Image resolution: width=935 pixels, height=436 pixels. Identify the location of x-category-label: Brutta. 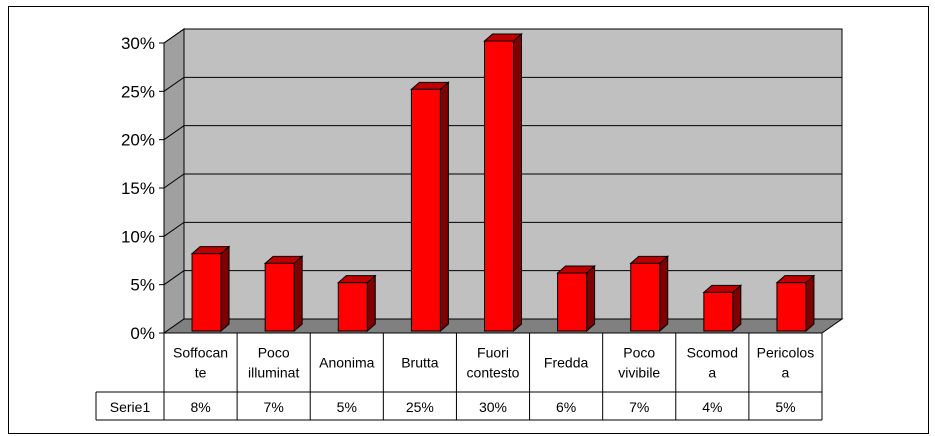
(420, 363).